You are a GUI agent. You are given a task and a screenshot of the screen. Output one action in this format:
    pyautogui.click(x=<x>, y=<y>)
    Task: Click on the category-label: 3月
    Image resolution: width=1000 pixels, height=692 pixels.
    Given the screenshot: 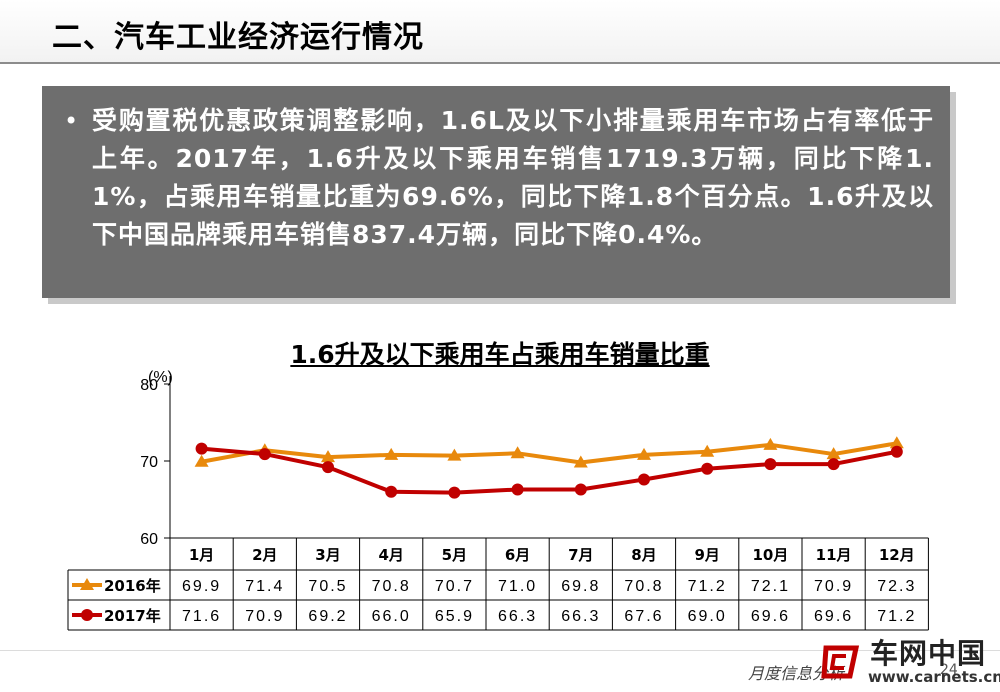 What is the action you would take?
    pyautogui.click(x=327, y=555)
    